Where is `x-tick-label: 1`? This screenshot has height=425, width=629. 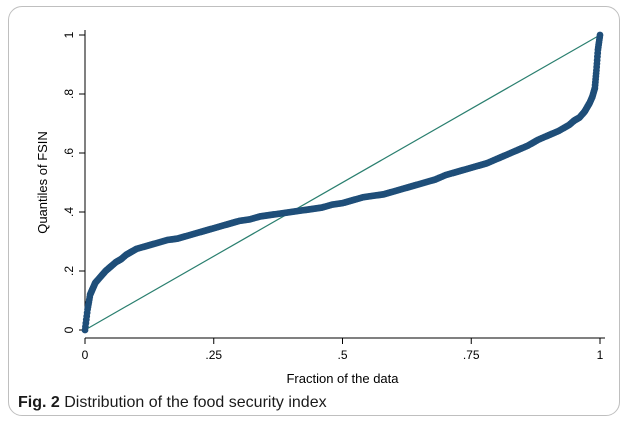
x-tick-label: 1 is located at coordinates (600, 355).